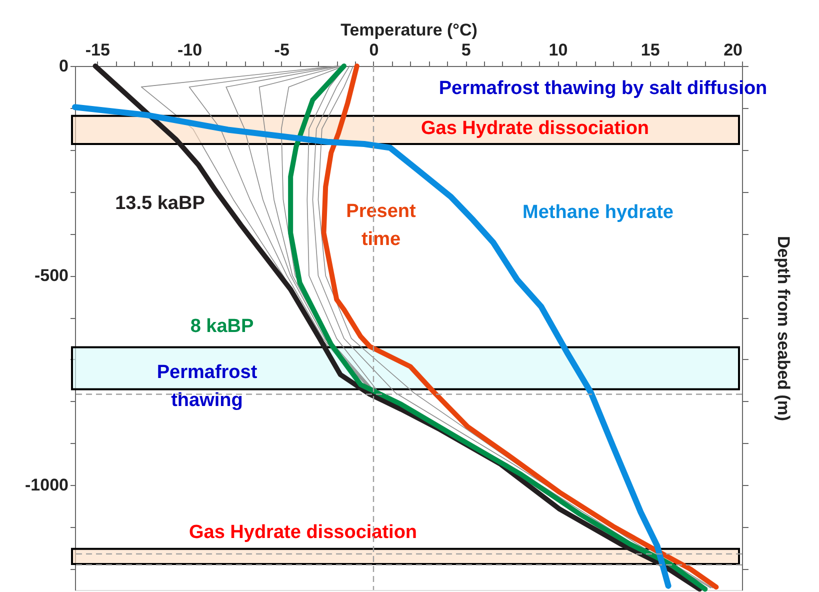  What do you see at coordinates (222, 326) in the screenshot?
I see `text: 8 kaBP` at bounding box center [222, 326].